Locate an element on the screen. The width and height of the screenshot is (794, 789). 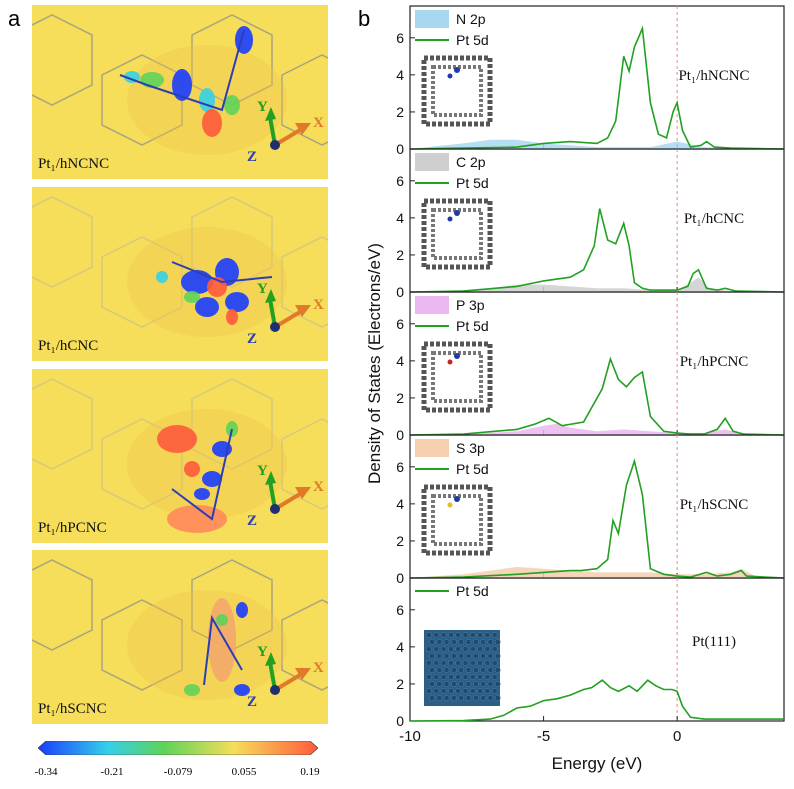
sample-title: Pt₁/hCNC is located at coordinates (714, 219).